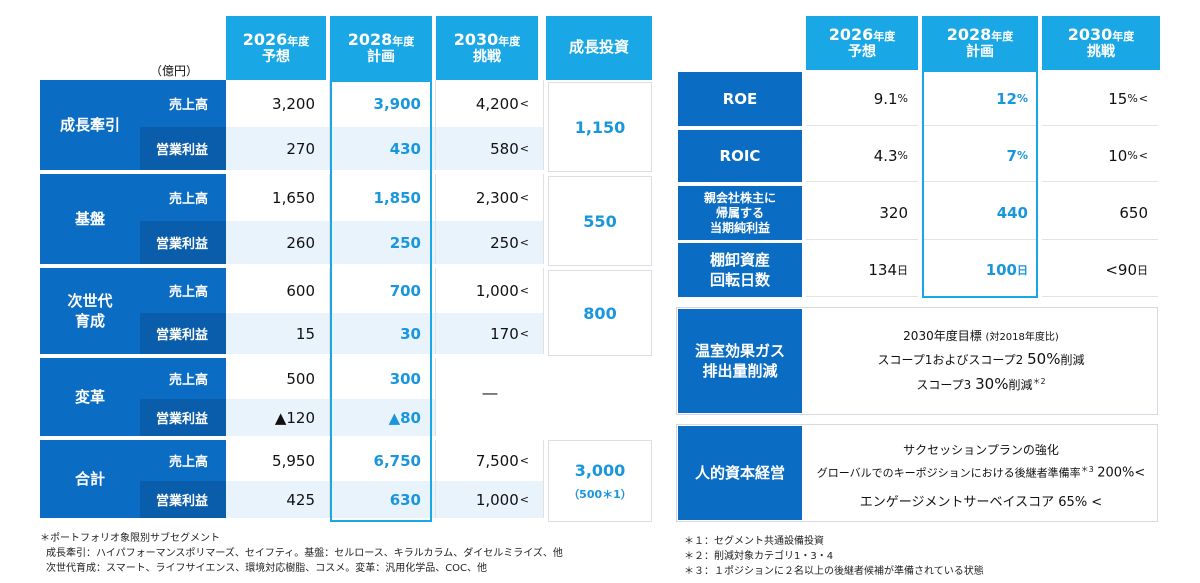 This screenshot has width=1200, height=583. I want to click on kpi-cell: 100 日, so click(980, 270).